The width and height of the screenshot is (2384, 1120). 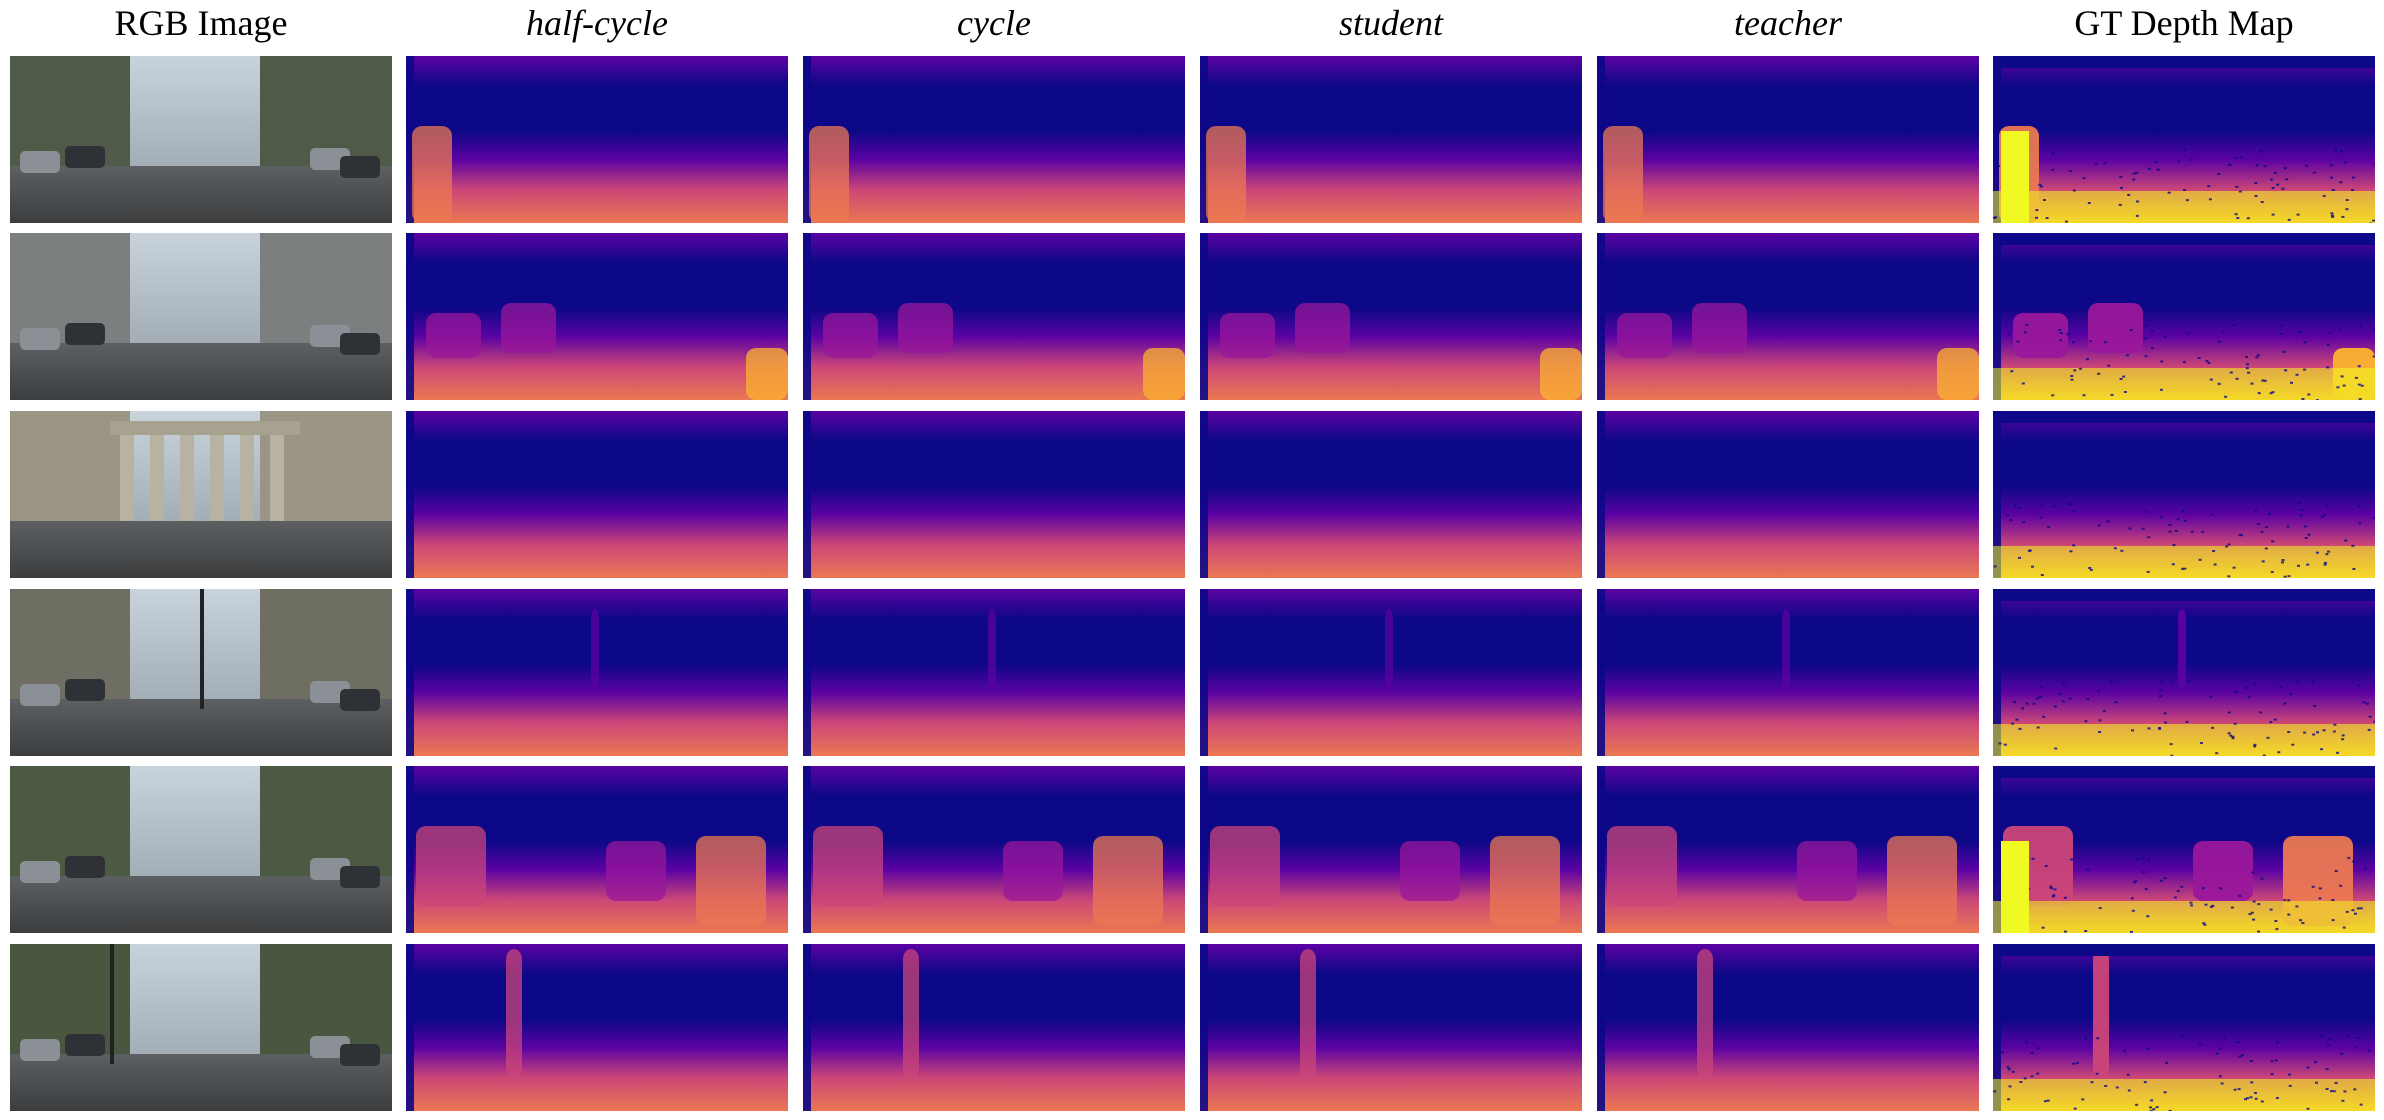 I want to click on column-header-3: cycle, so click(x=994, y=23).